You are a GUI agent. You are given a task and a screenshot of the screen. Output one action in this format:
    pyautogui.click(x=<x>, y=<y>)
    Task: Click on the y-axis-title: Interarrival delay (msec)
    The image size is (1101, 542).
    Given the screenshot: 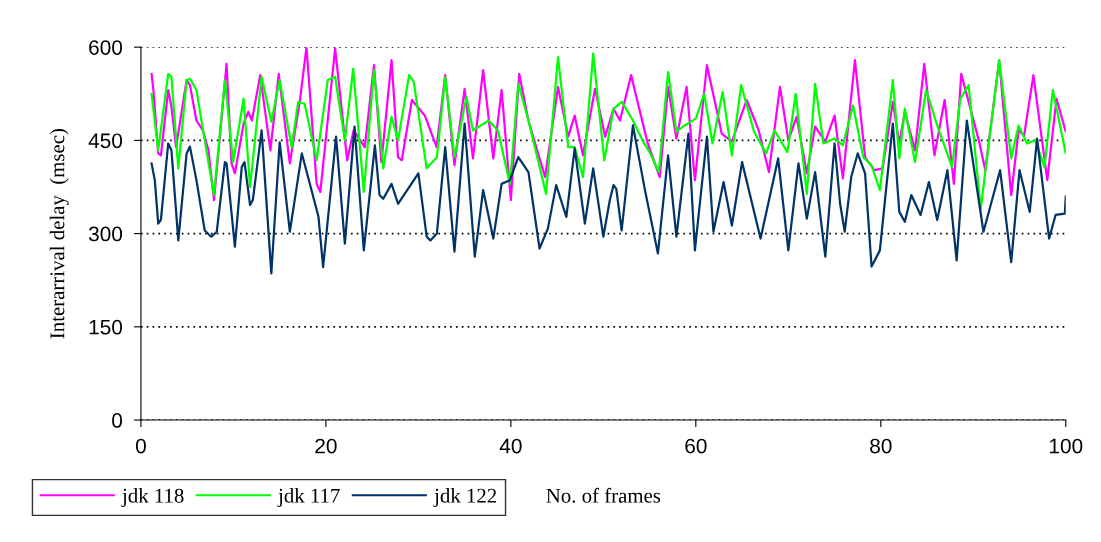 What is the action you would take?
    pyautogui.click(x=59, y=233)
    